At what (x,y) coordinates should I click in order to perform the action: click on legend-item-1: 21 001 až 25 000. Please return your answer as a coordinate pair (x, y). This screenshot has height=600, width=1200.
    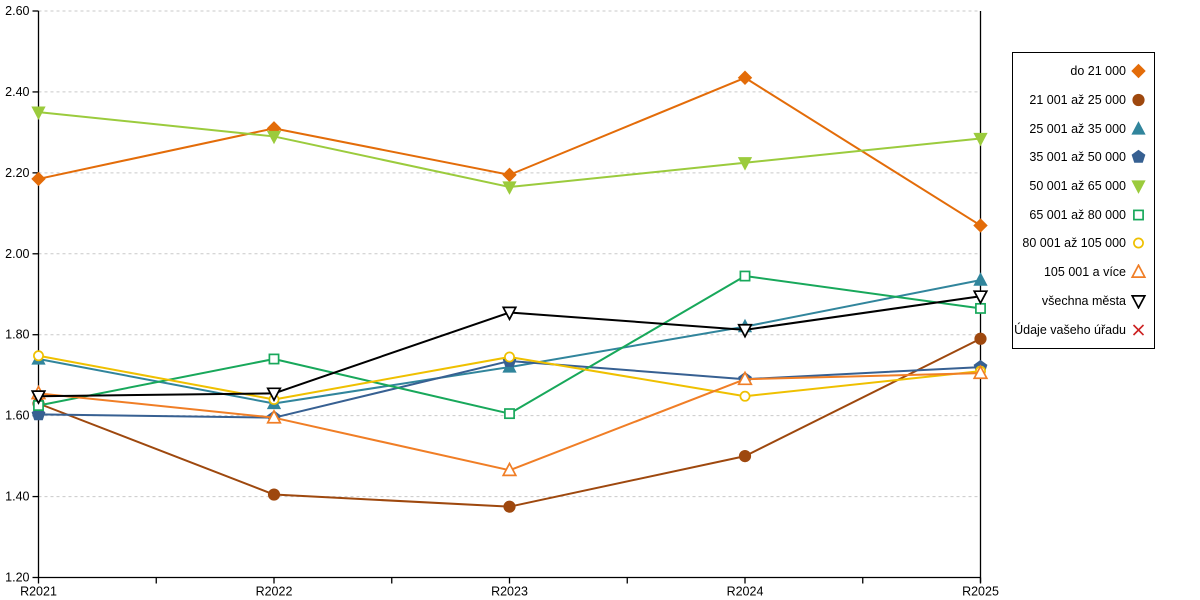
    Looking at the image, I should click on (1083, 100).